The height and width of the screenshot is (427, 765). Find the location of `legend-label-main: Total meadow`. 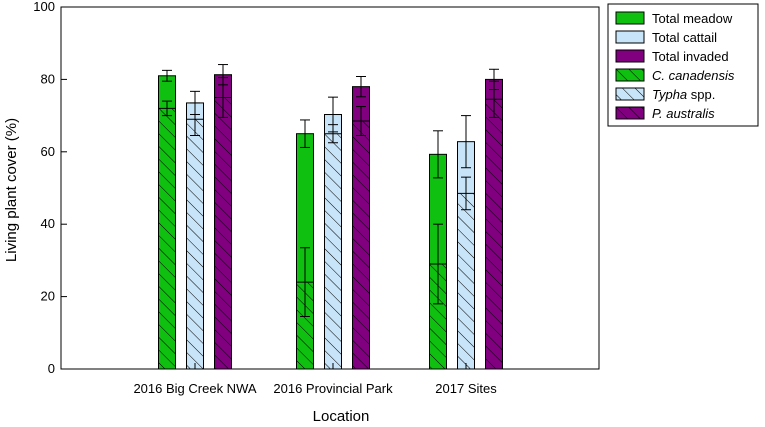

legend-label-main: Total meadow is located at coordinates (692, 18).